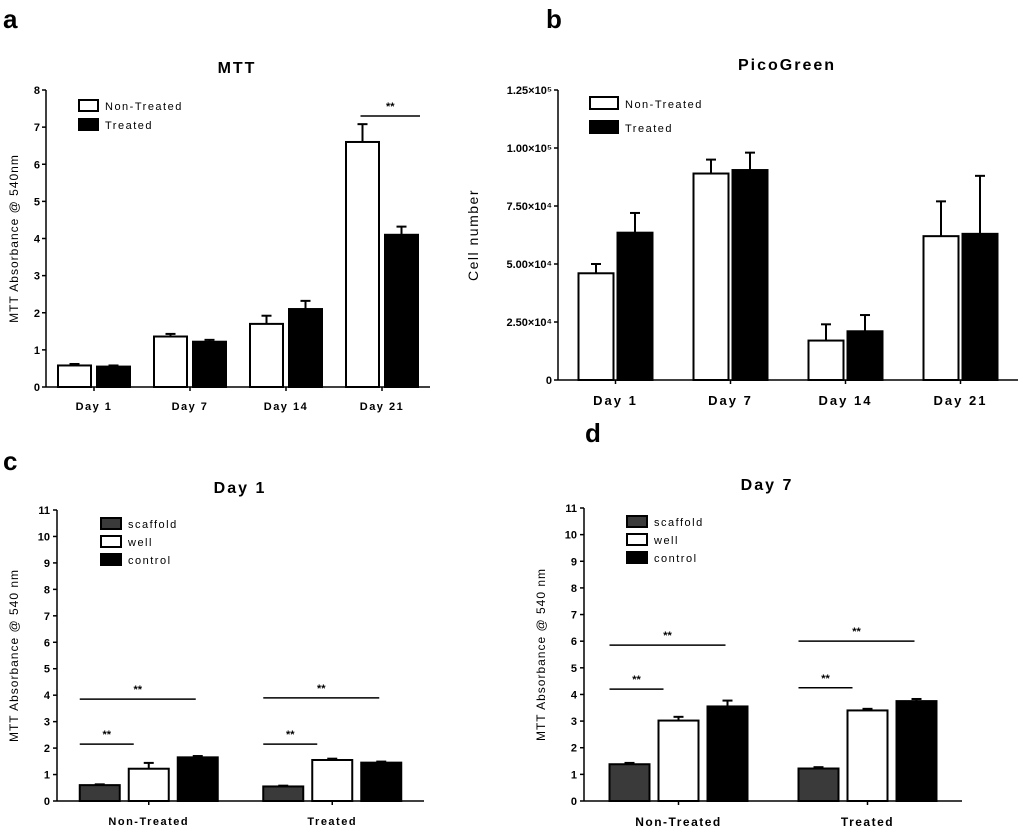  What do you see at coordinates (14, 238) in the screenshot?
I see `y-axis-label: MTT Absorbance @ 540nm` at bounding box center [14, 238].